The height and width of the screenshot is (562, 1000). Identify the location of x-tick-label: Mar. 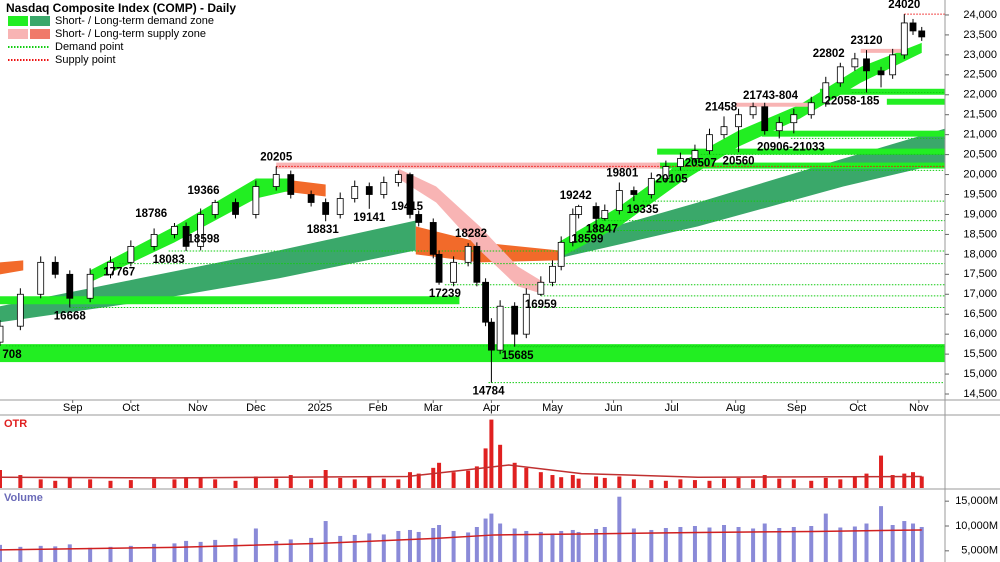
(433, 408).